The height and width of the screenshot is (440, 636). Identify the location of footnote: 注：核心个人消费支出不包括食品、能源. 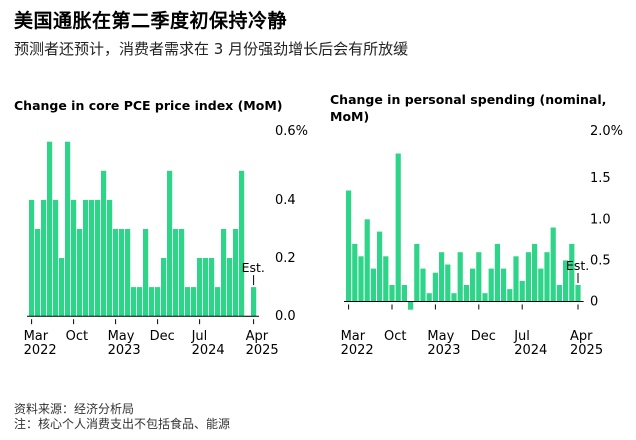
(122, 424).